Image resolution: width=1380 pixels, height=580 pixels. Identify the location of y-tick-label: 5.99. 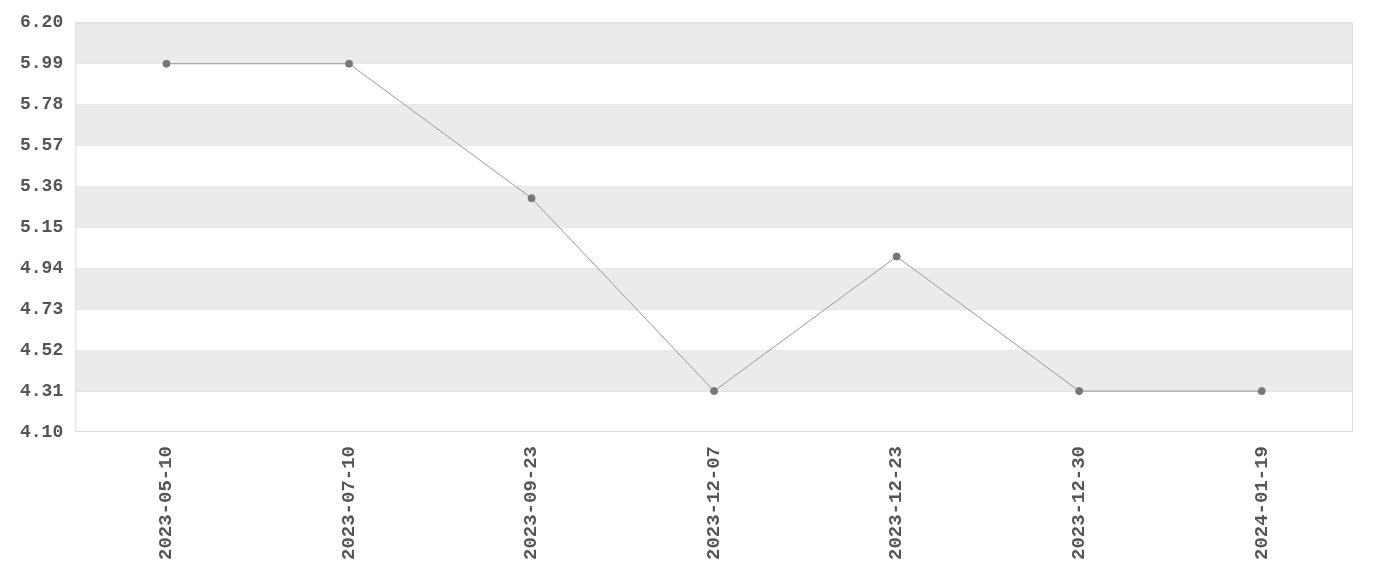
(41, 63).